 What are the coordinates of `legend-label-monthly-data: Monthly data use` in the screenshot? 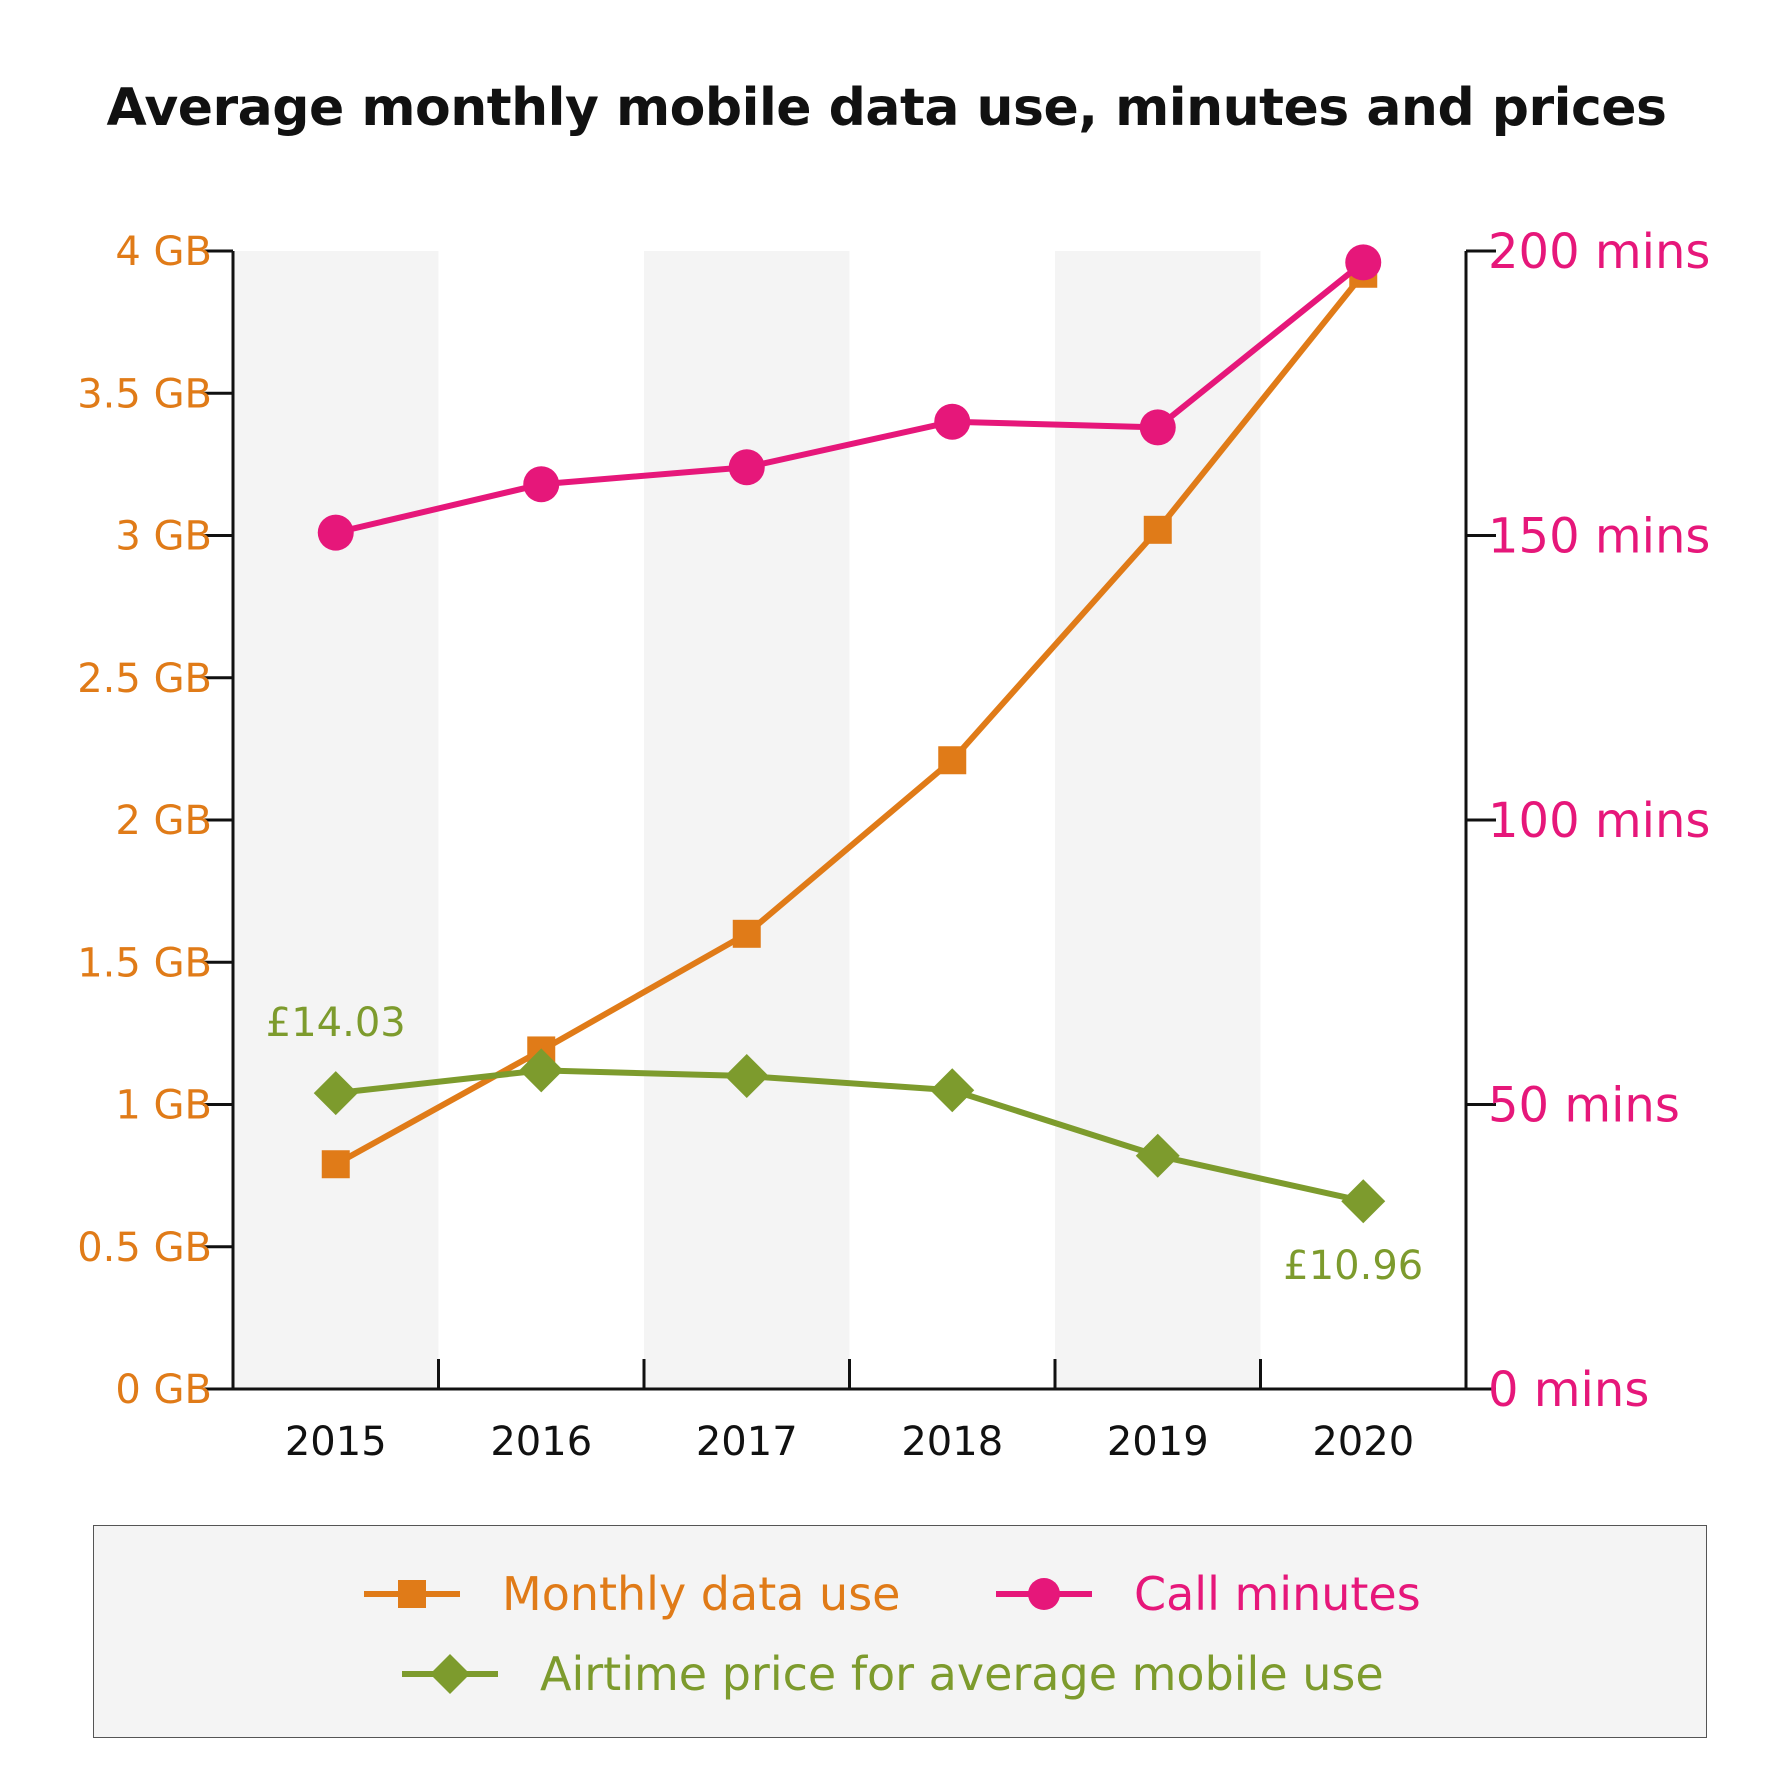 It's located at (701, 1594).